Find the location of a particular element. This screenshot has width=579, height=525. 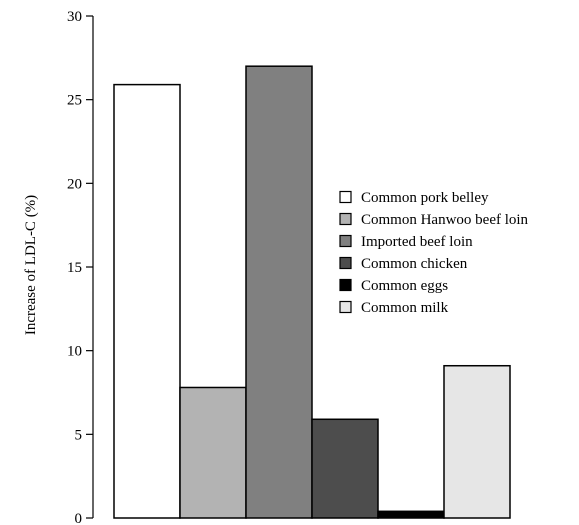

legend-label-1: Common pork belley is located at coordinates (425, 198).